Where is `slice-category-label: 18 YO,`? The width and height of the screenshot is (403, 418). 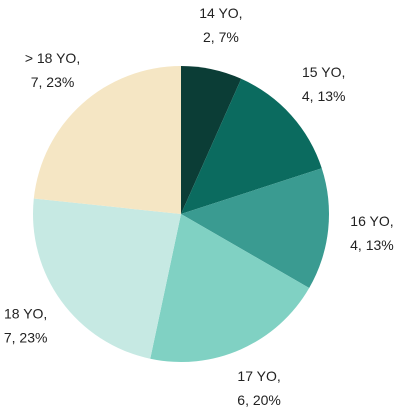
slice-category-label: 18 YO, is located at coordinates (25, 314).